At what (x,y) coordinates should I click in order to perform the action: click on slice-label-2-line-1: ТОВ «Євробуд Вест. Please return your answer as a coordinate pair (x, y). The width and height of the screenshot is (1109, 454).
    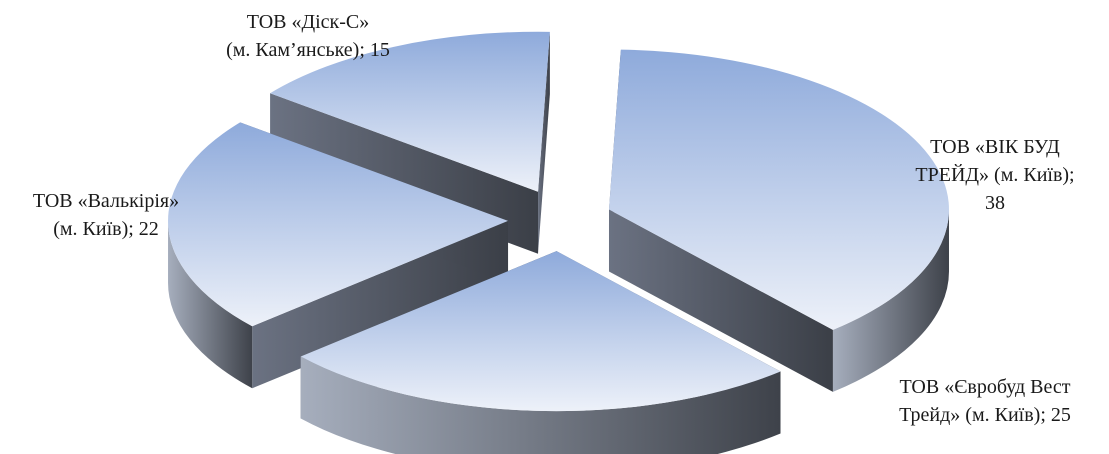
    Looking at the image, I should click on (984, 387).